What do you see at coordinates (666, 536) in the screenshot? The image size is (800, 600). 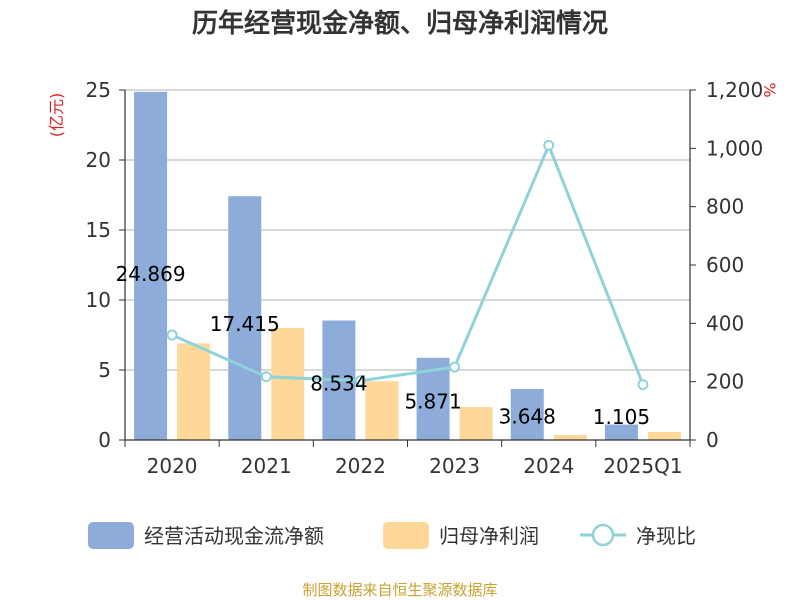 I see `legend-label: 净现比` at bounding box center [666, 536].